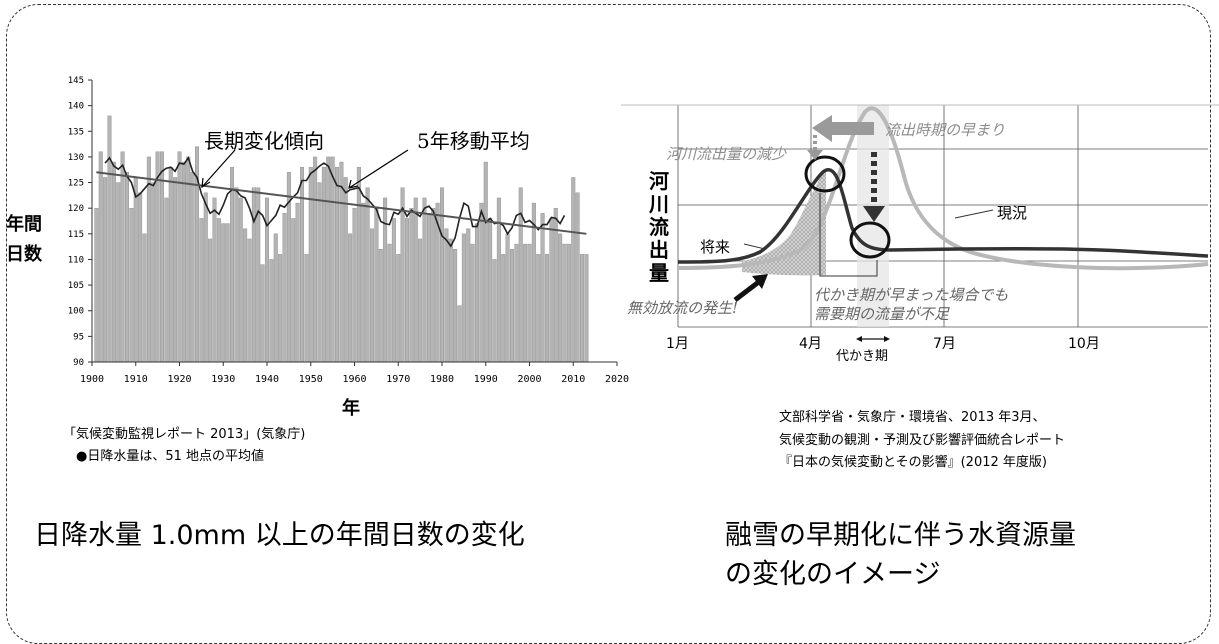 The height and width of the screenshot is (644, 1219). Describe the element at coordinates (784, 223) in the screenshot. I see `ineffective-discharge-area` at that location.